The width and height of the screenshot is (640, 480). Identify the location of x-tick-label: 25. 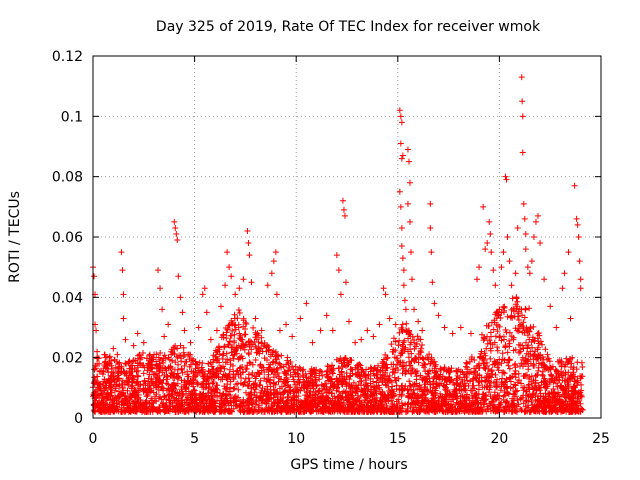
(601, 439).